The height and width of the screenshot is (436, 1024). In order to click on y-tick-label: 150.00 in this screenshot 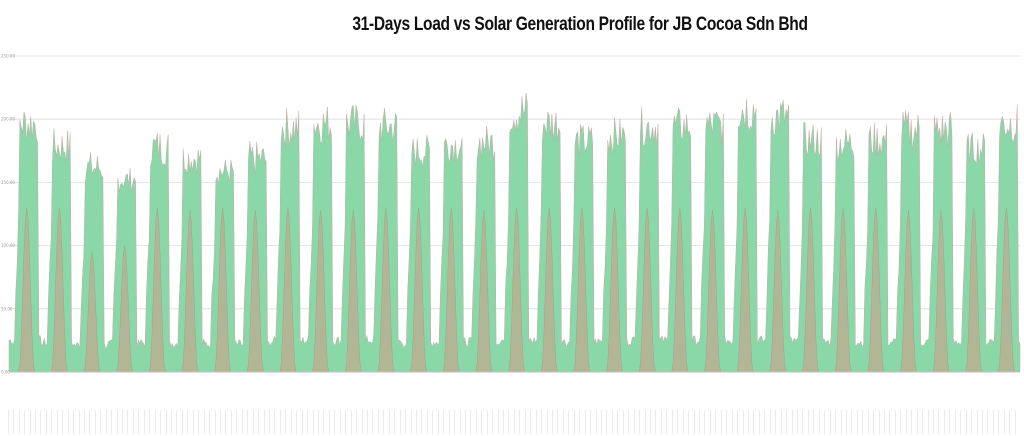, I will do `click(8, 182)`.